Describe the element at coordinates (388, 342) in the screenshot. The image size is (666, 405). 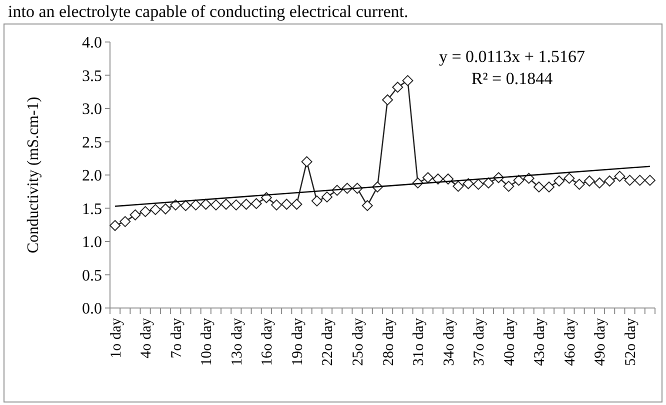
I see `x-tick-label: 28o day` at that location.